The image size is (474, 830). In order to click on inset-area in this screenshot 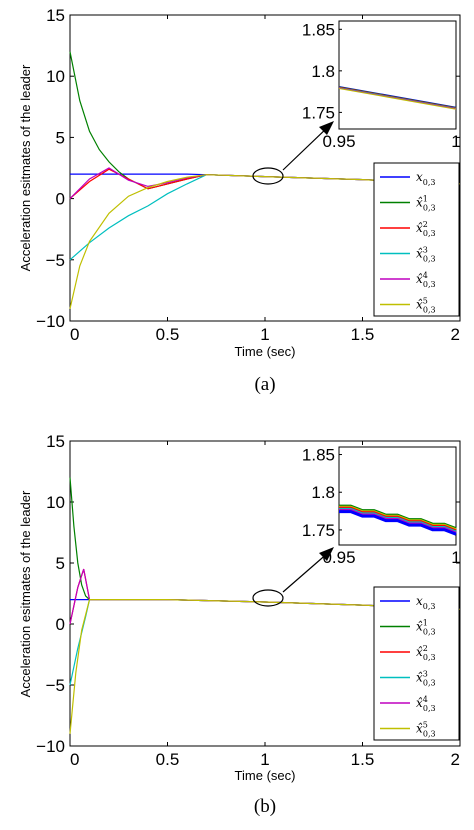, I will do `click(397, 75)`.